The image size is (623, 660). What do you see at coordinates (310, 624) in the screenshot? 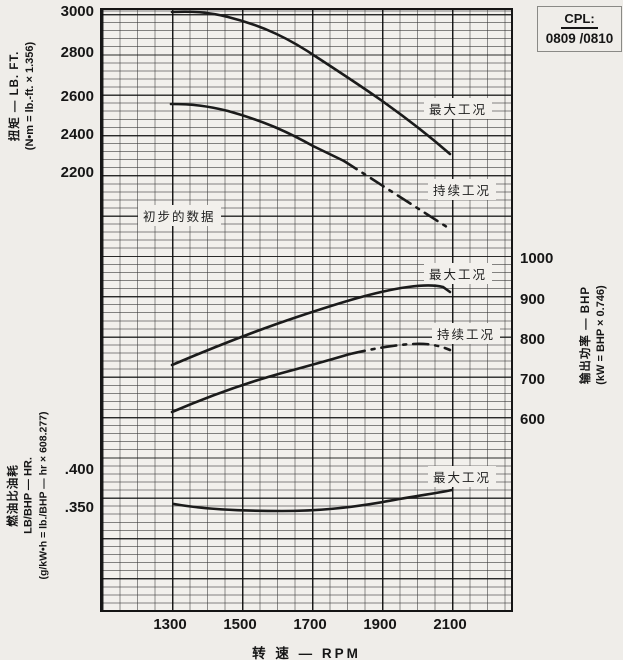
I see `rpm-tick-1700: 1700` at bounding box center [310, 624].